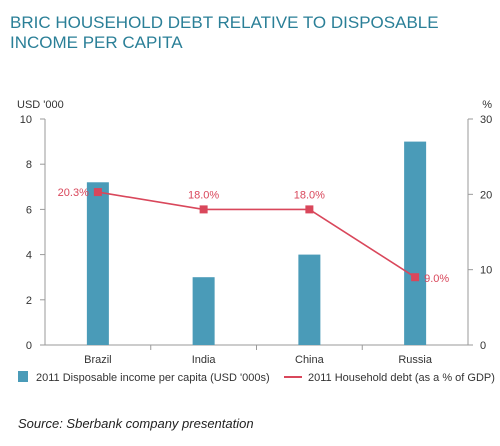 The height and width of the screenshot is (446, 500). Describe the element at coordinates (40, 105) in the screenshot. I see `left-axis-unit: USD '000` at that location.